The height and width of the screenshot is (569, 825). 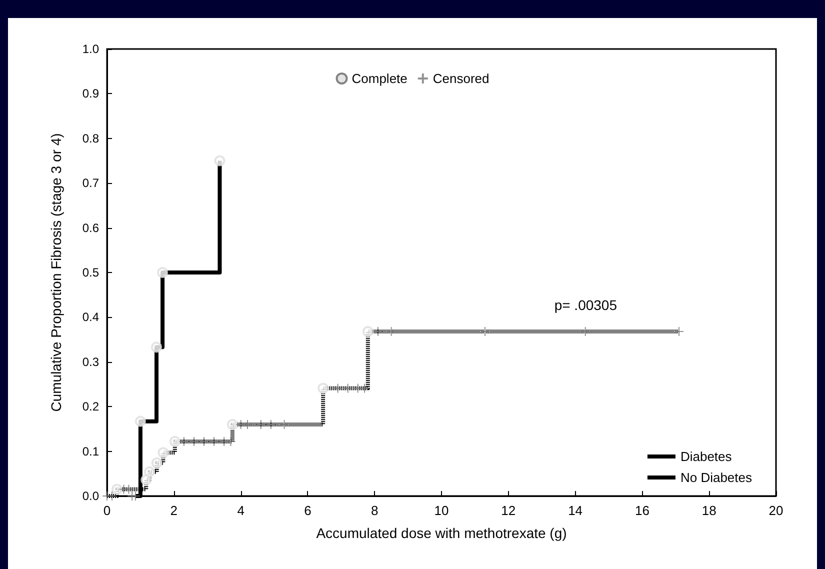 What do you see at coordinates (441, 510) in the screenshot?
I see `x-tick-label: 10` at bounding box center [441, 510].